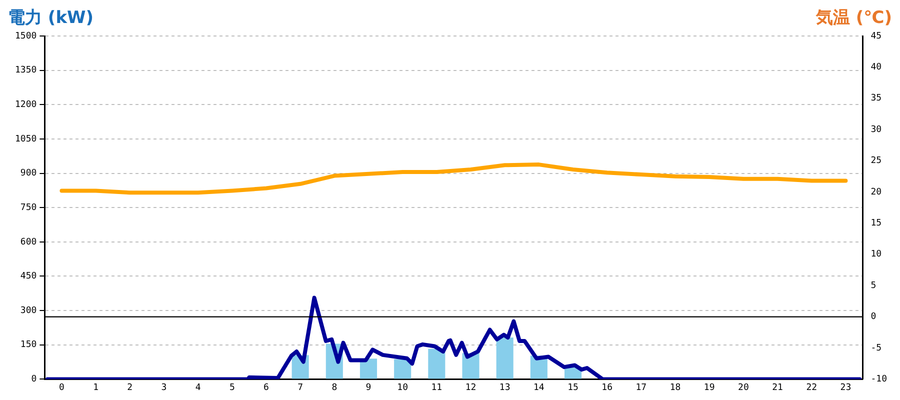  What do you see at coordinates (266, 387) in the screenshot?
I see `x-tick-label: 6` at bounding box center [266, 387].